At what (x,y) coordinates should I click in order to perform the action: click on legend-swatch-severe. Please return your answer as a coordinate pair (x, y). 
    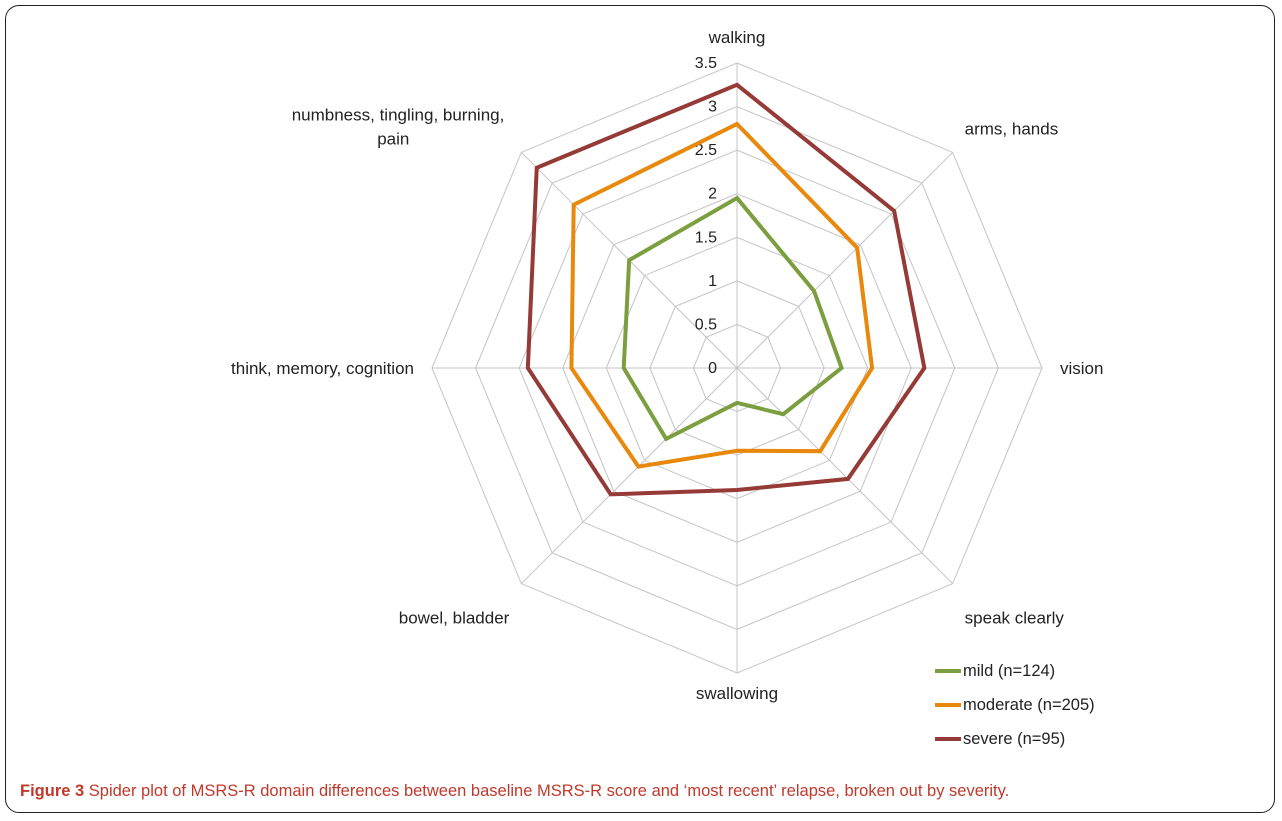
    Looking at the image, I should click on (948, 739).